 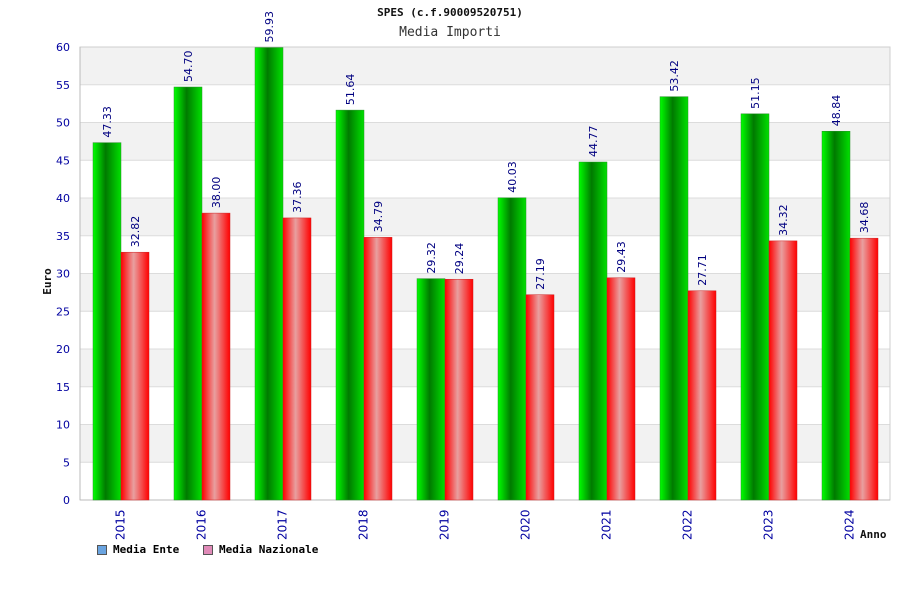 What do you see at coordinates (63, 236) in the screenshot?
I see `y-tick-label: 35` at bounding box center [63, 236].